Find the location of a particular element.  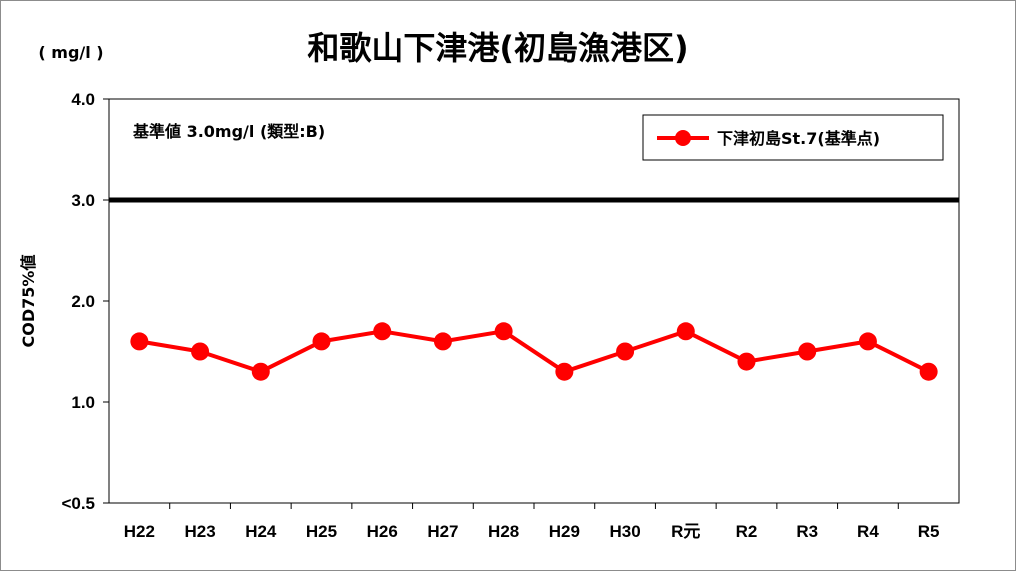

unit-label: ( mg/l ) is located at coordinates (70, 52).